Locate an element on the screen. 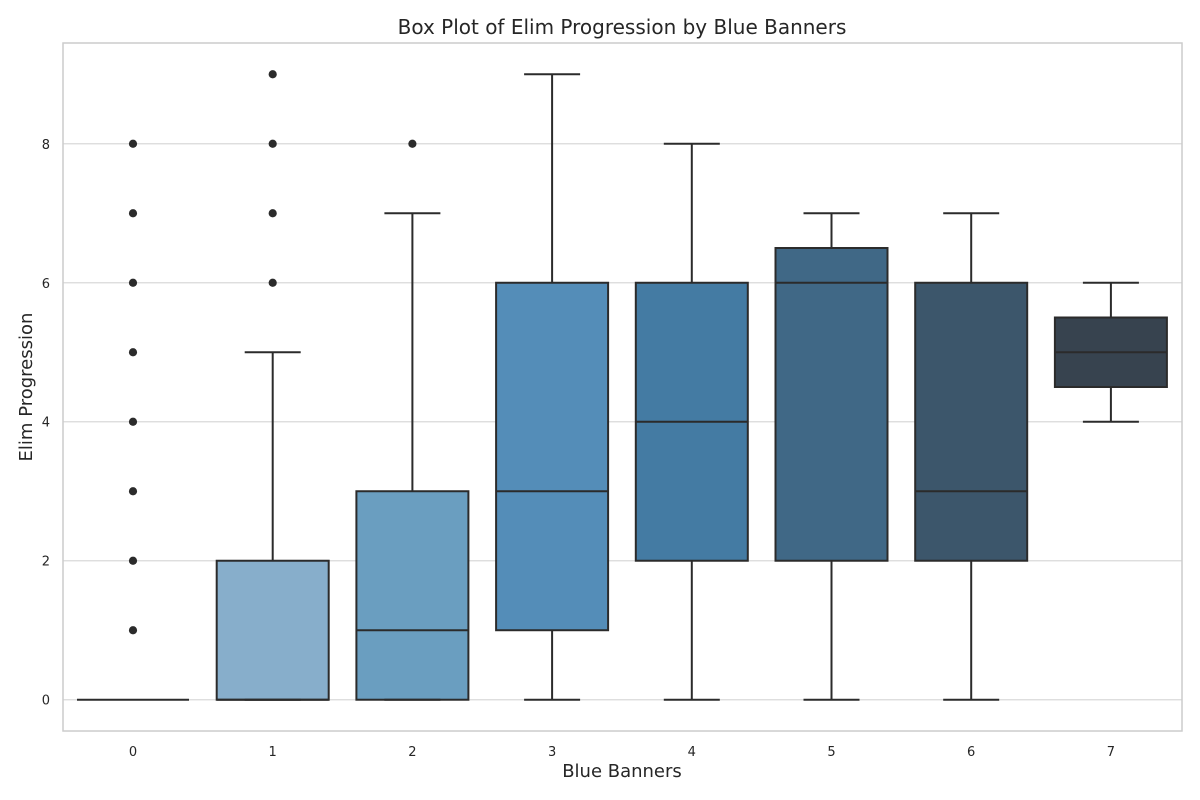 The image size is (1200, 800). x-tick-label: 6 is located at coordinates (971, 752).